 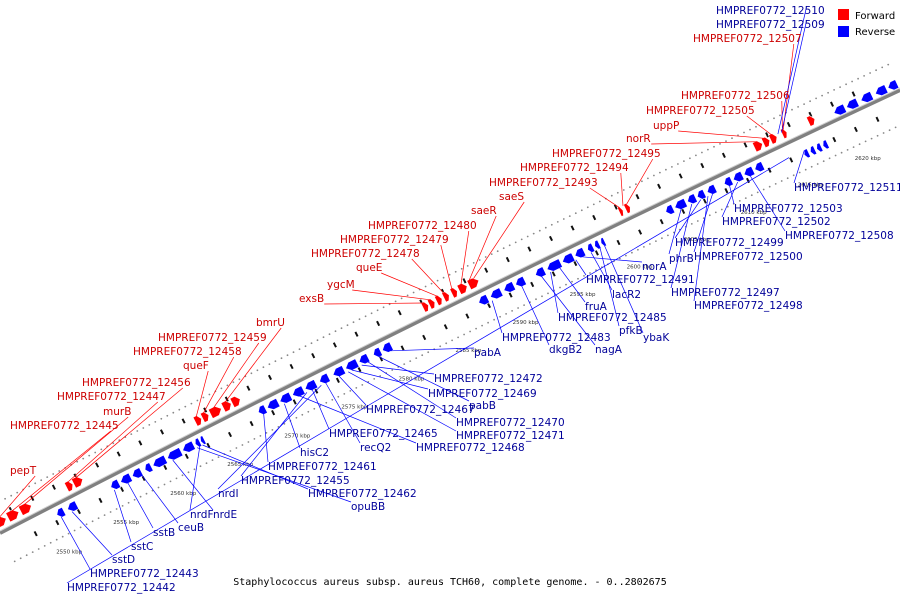 What do you see at coordinates (270, 323) in the screenshot?
I see `forward-gene-label: bmrU` at bounding box center [270, 323].